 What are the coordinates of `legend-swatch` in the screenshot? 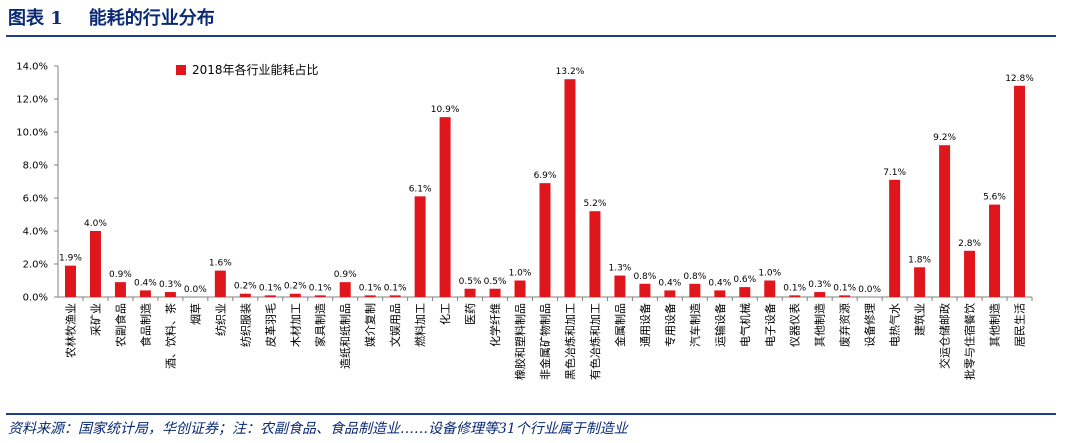 It's located at (181, 70).